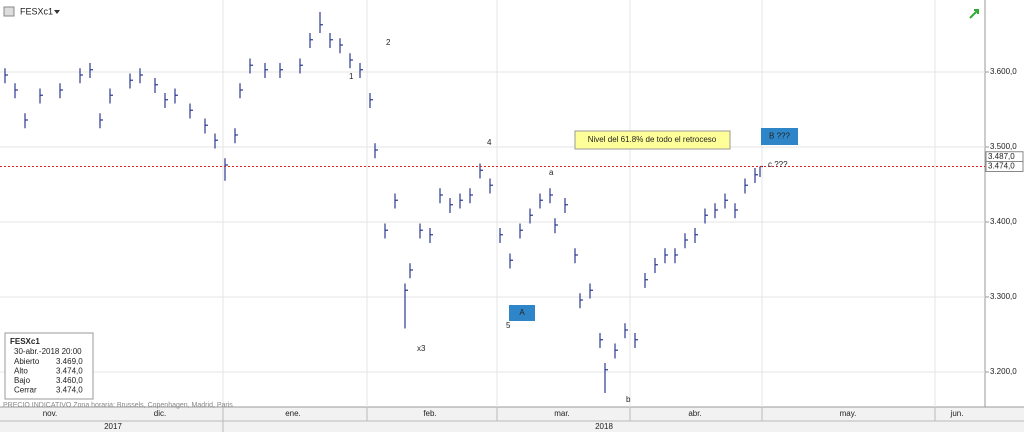  What do you see at coordinates (429, 413) in the screenshot?
I see `x-tick-label: feb.` at bounding box center [429, 413].